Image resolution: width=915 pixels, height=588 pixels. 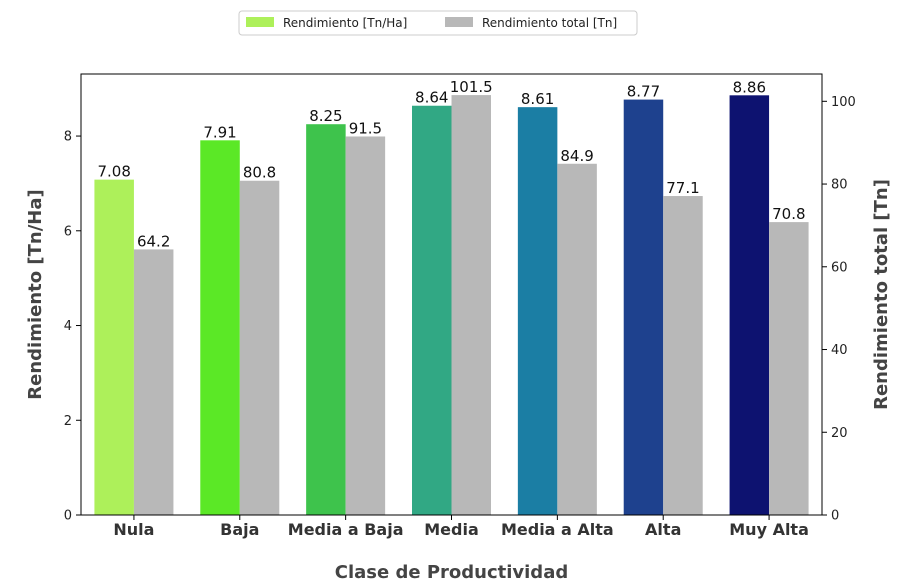 What do you see at coordinates (839, 267) in the screenshot?
I see `right-y-tick-label: 60` at bounding box center [839, 267].